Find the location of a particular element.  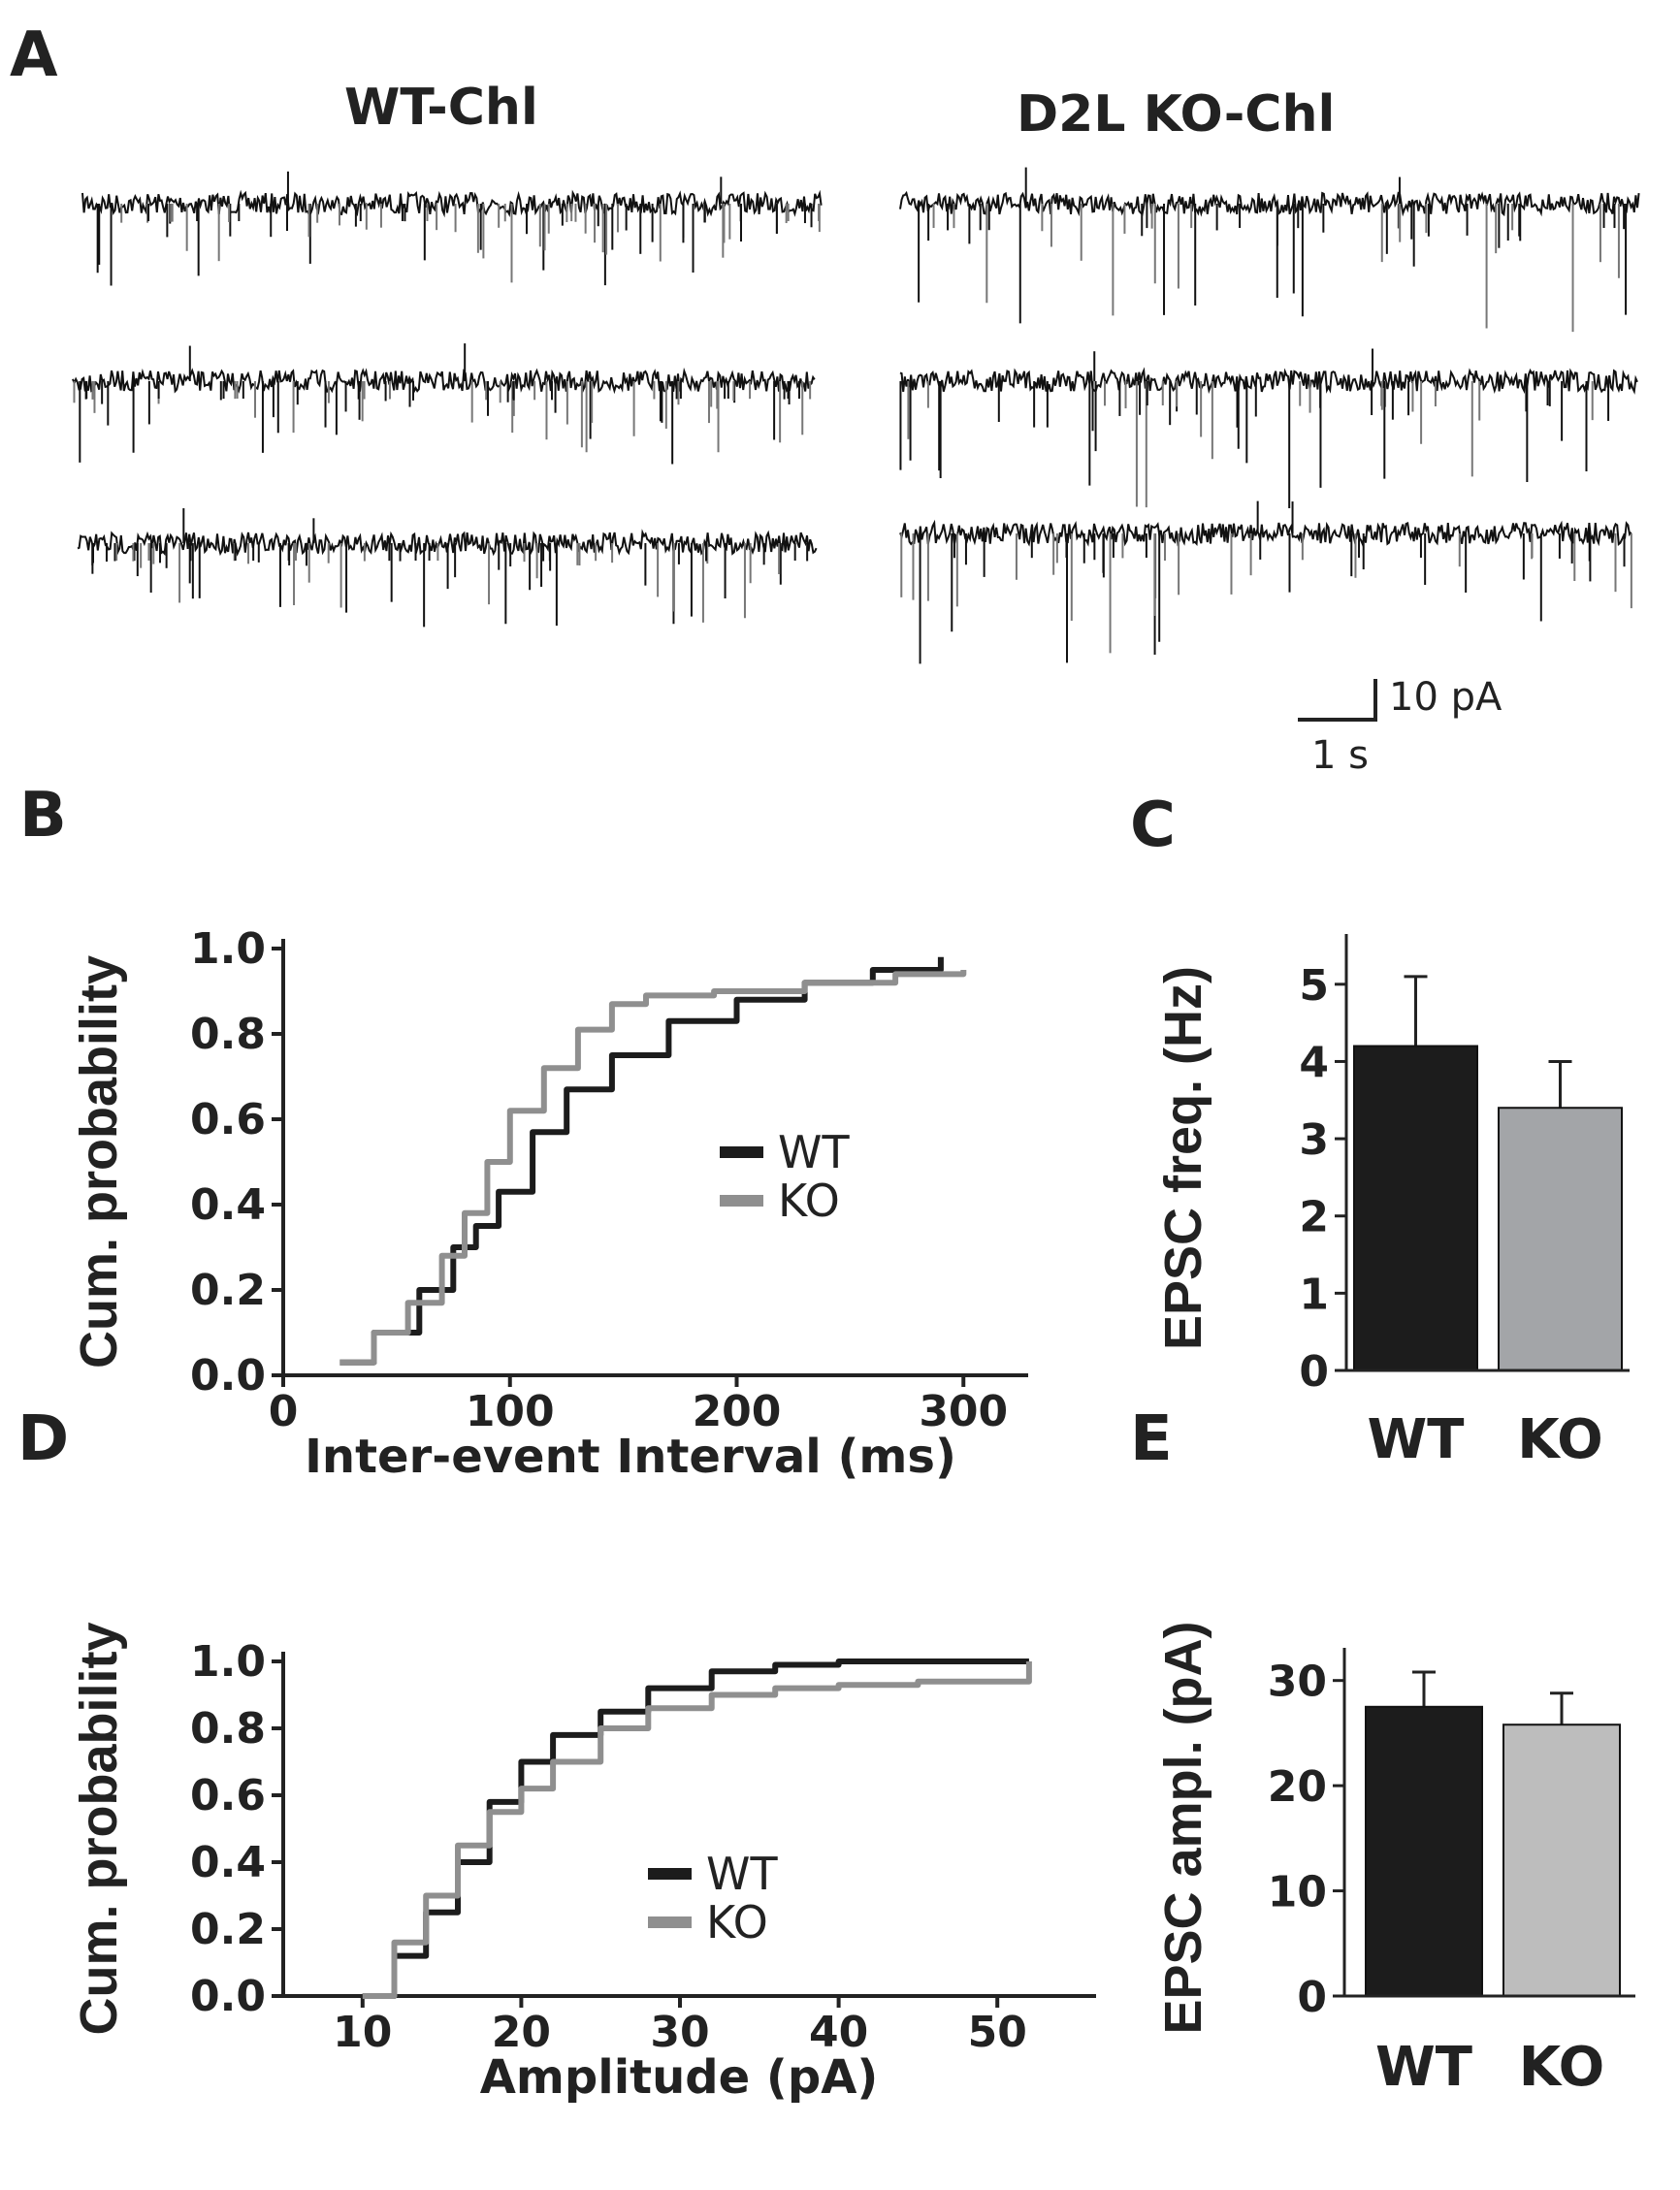

scale-bar: 10 pA 1 s is located at coordinates (1400, 726).